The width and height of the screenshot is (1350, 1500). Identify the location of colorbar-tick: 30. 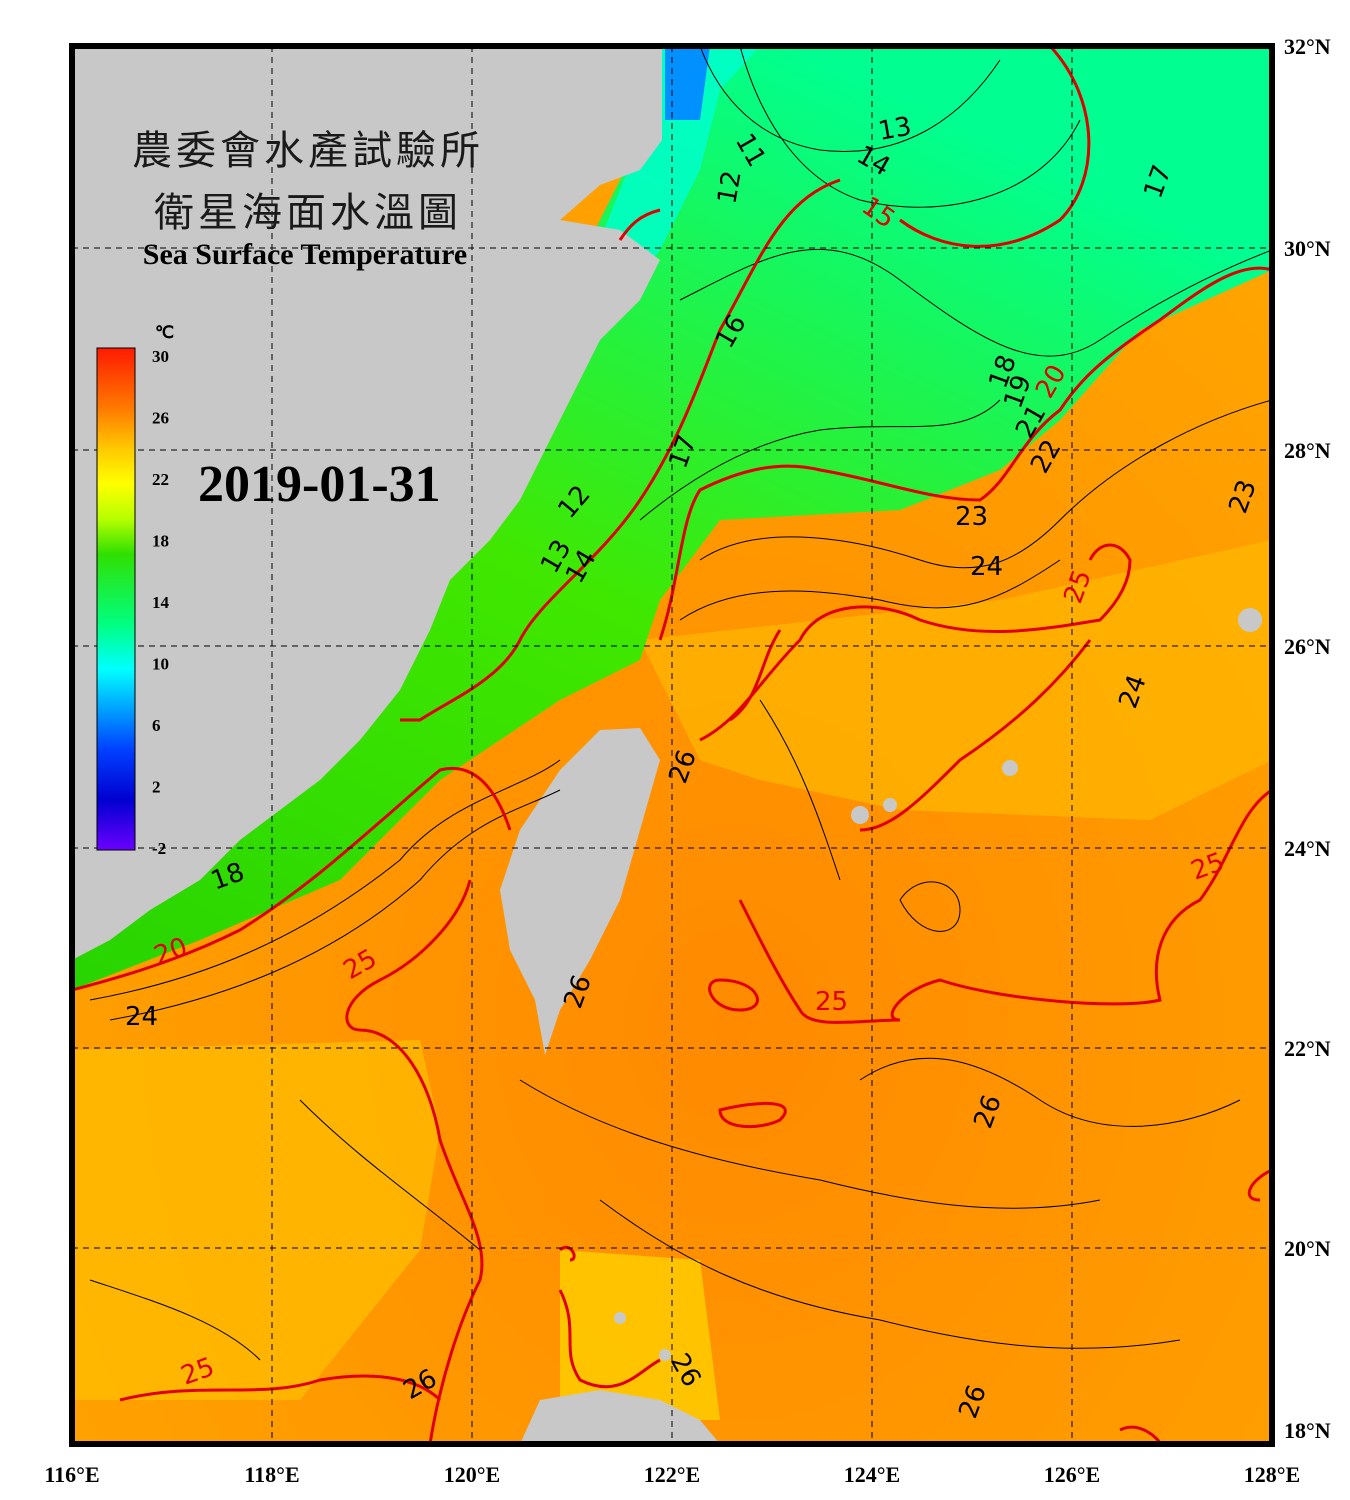
(160, 356).